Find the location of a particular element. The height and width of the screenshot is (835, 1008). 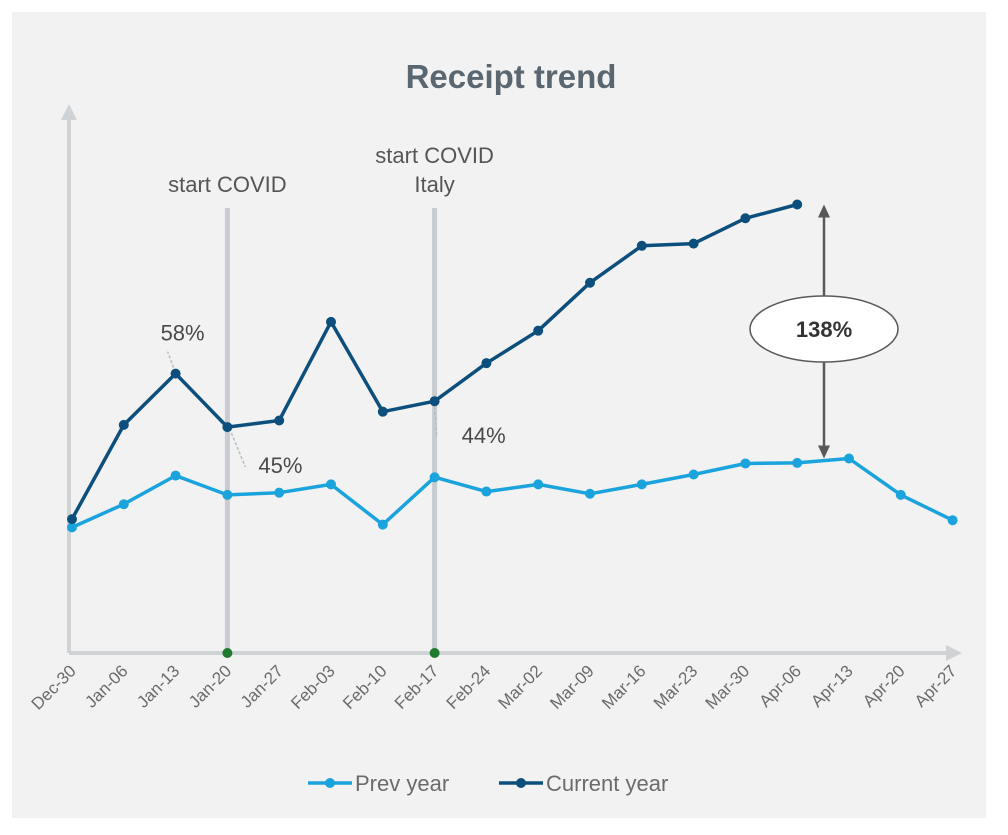

x-tick-label: Feb-03 is located at coordinates (313, 687).